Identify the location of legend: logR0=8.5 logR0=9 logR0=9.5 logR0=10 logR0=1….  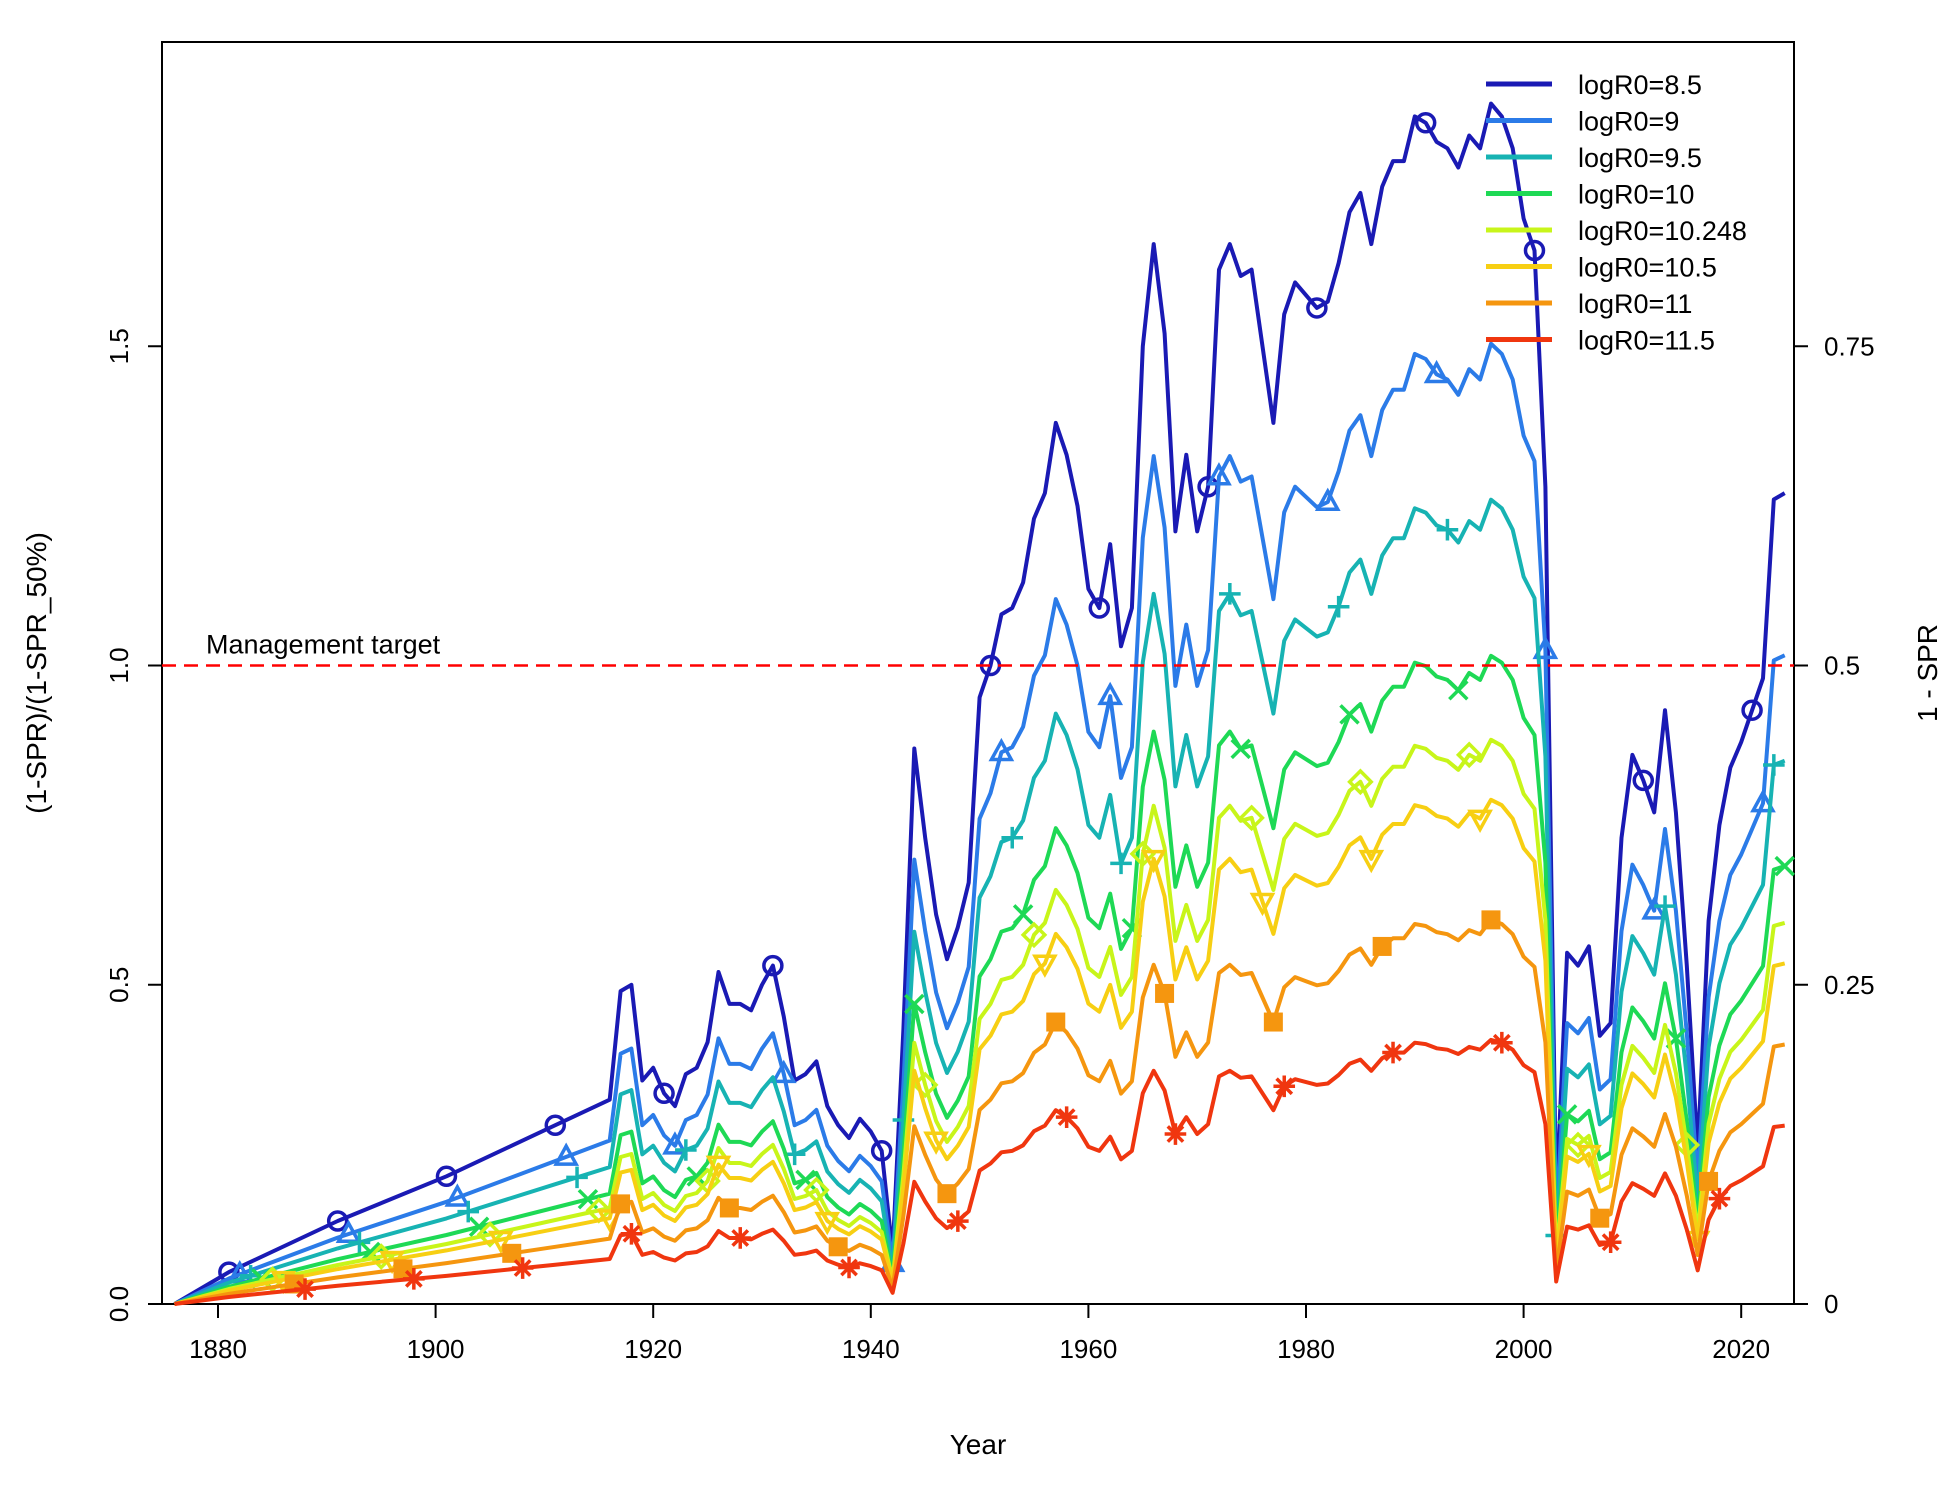
(1616, 213).